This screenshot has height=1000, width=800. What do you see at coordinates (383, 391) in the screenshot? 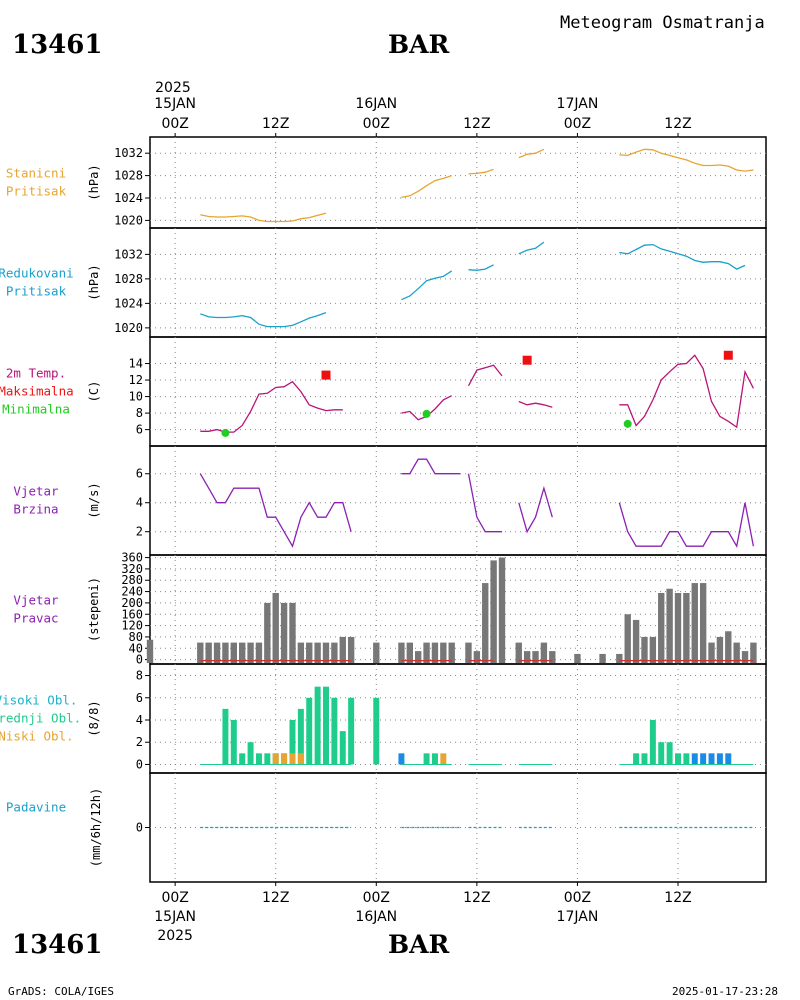
I see `panel-temperature: 6 8 10 12 14 (C) 2m Temp. Maksimalna Minimalna` at bounding box center [383, 391].